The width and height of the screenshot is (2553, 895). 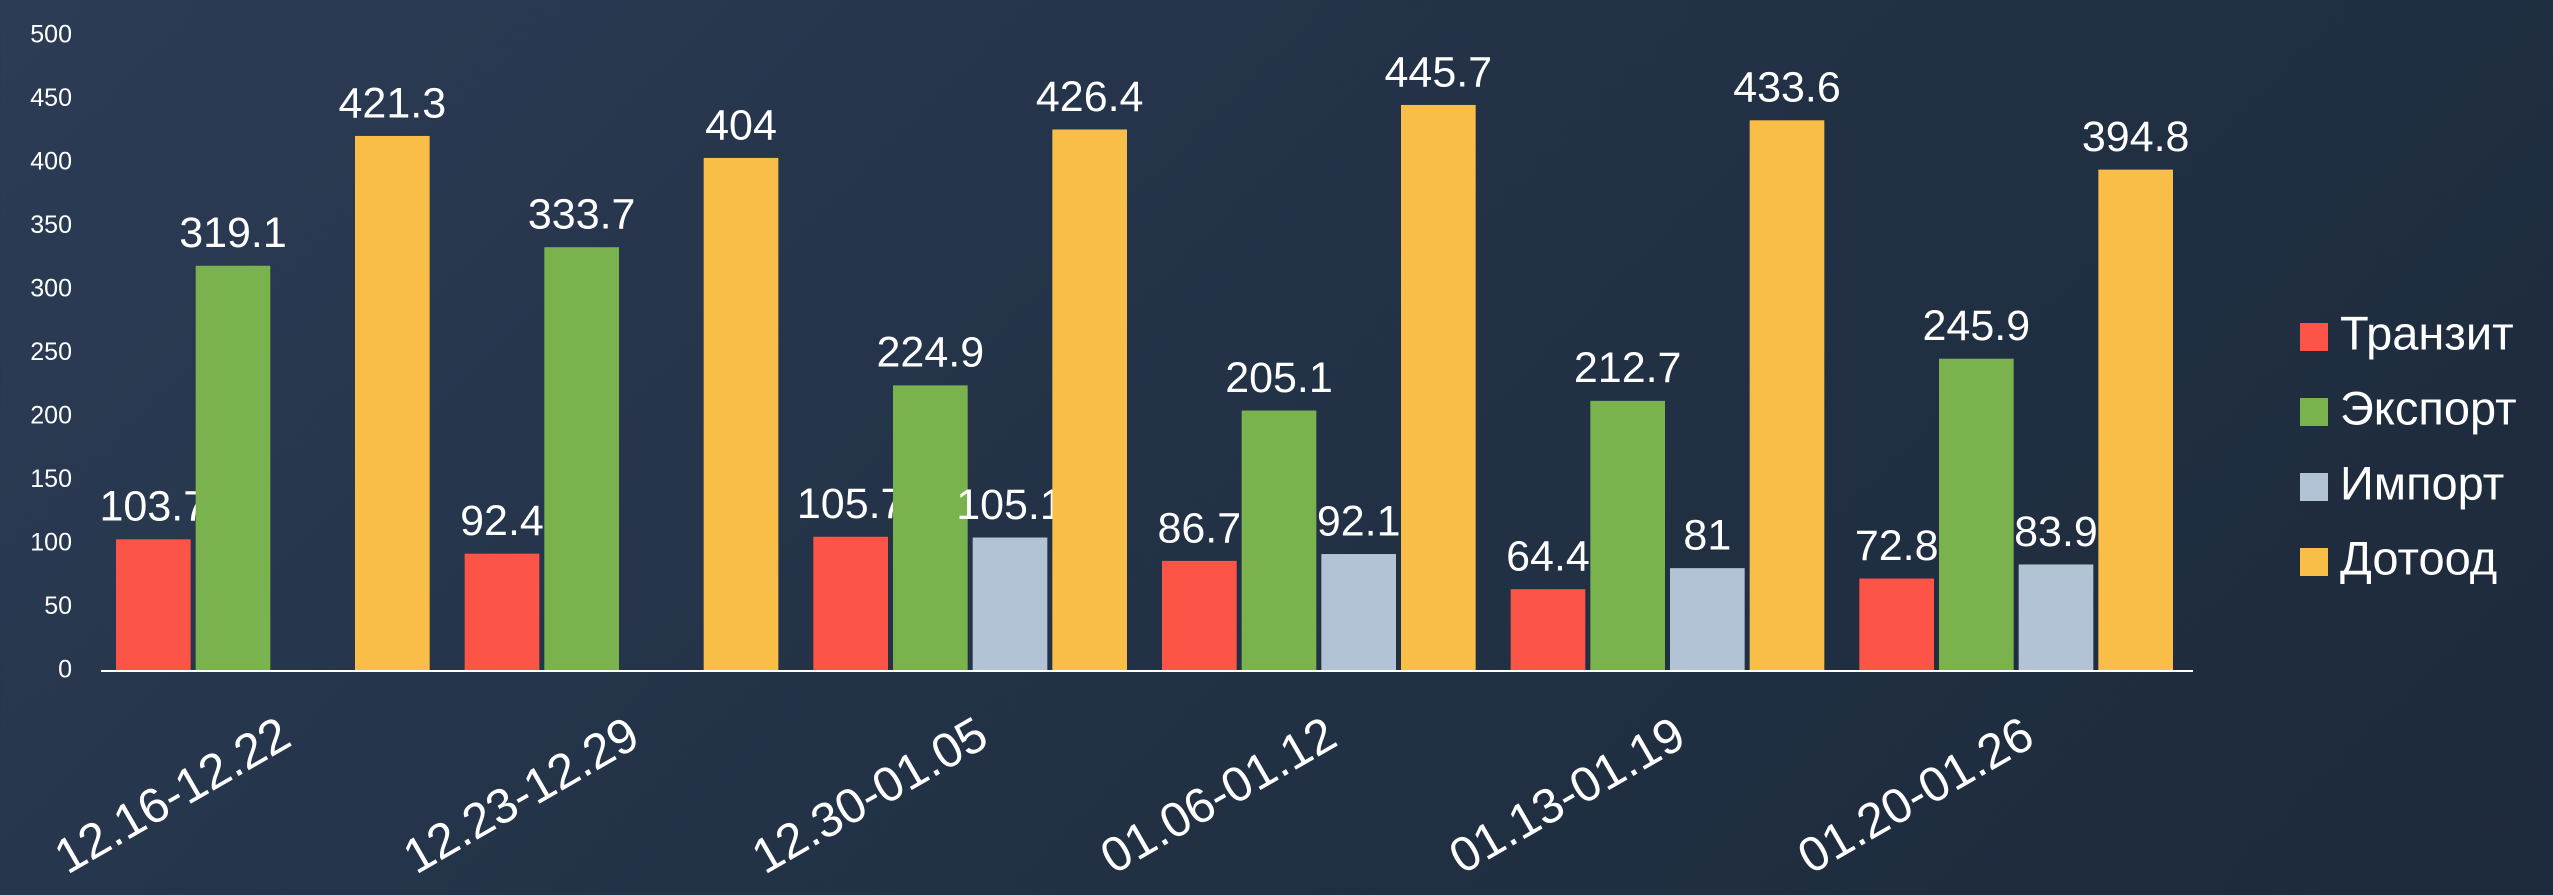 I want to click on value-label: 421.3, so click(x=393, y=103).